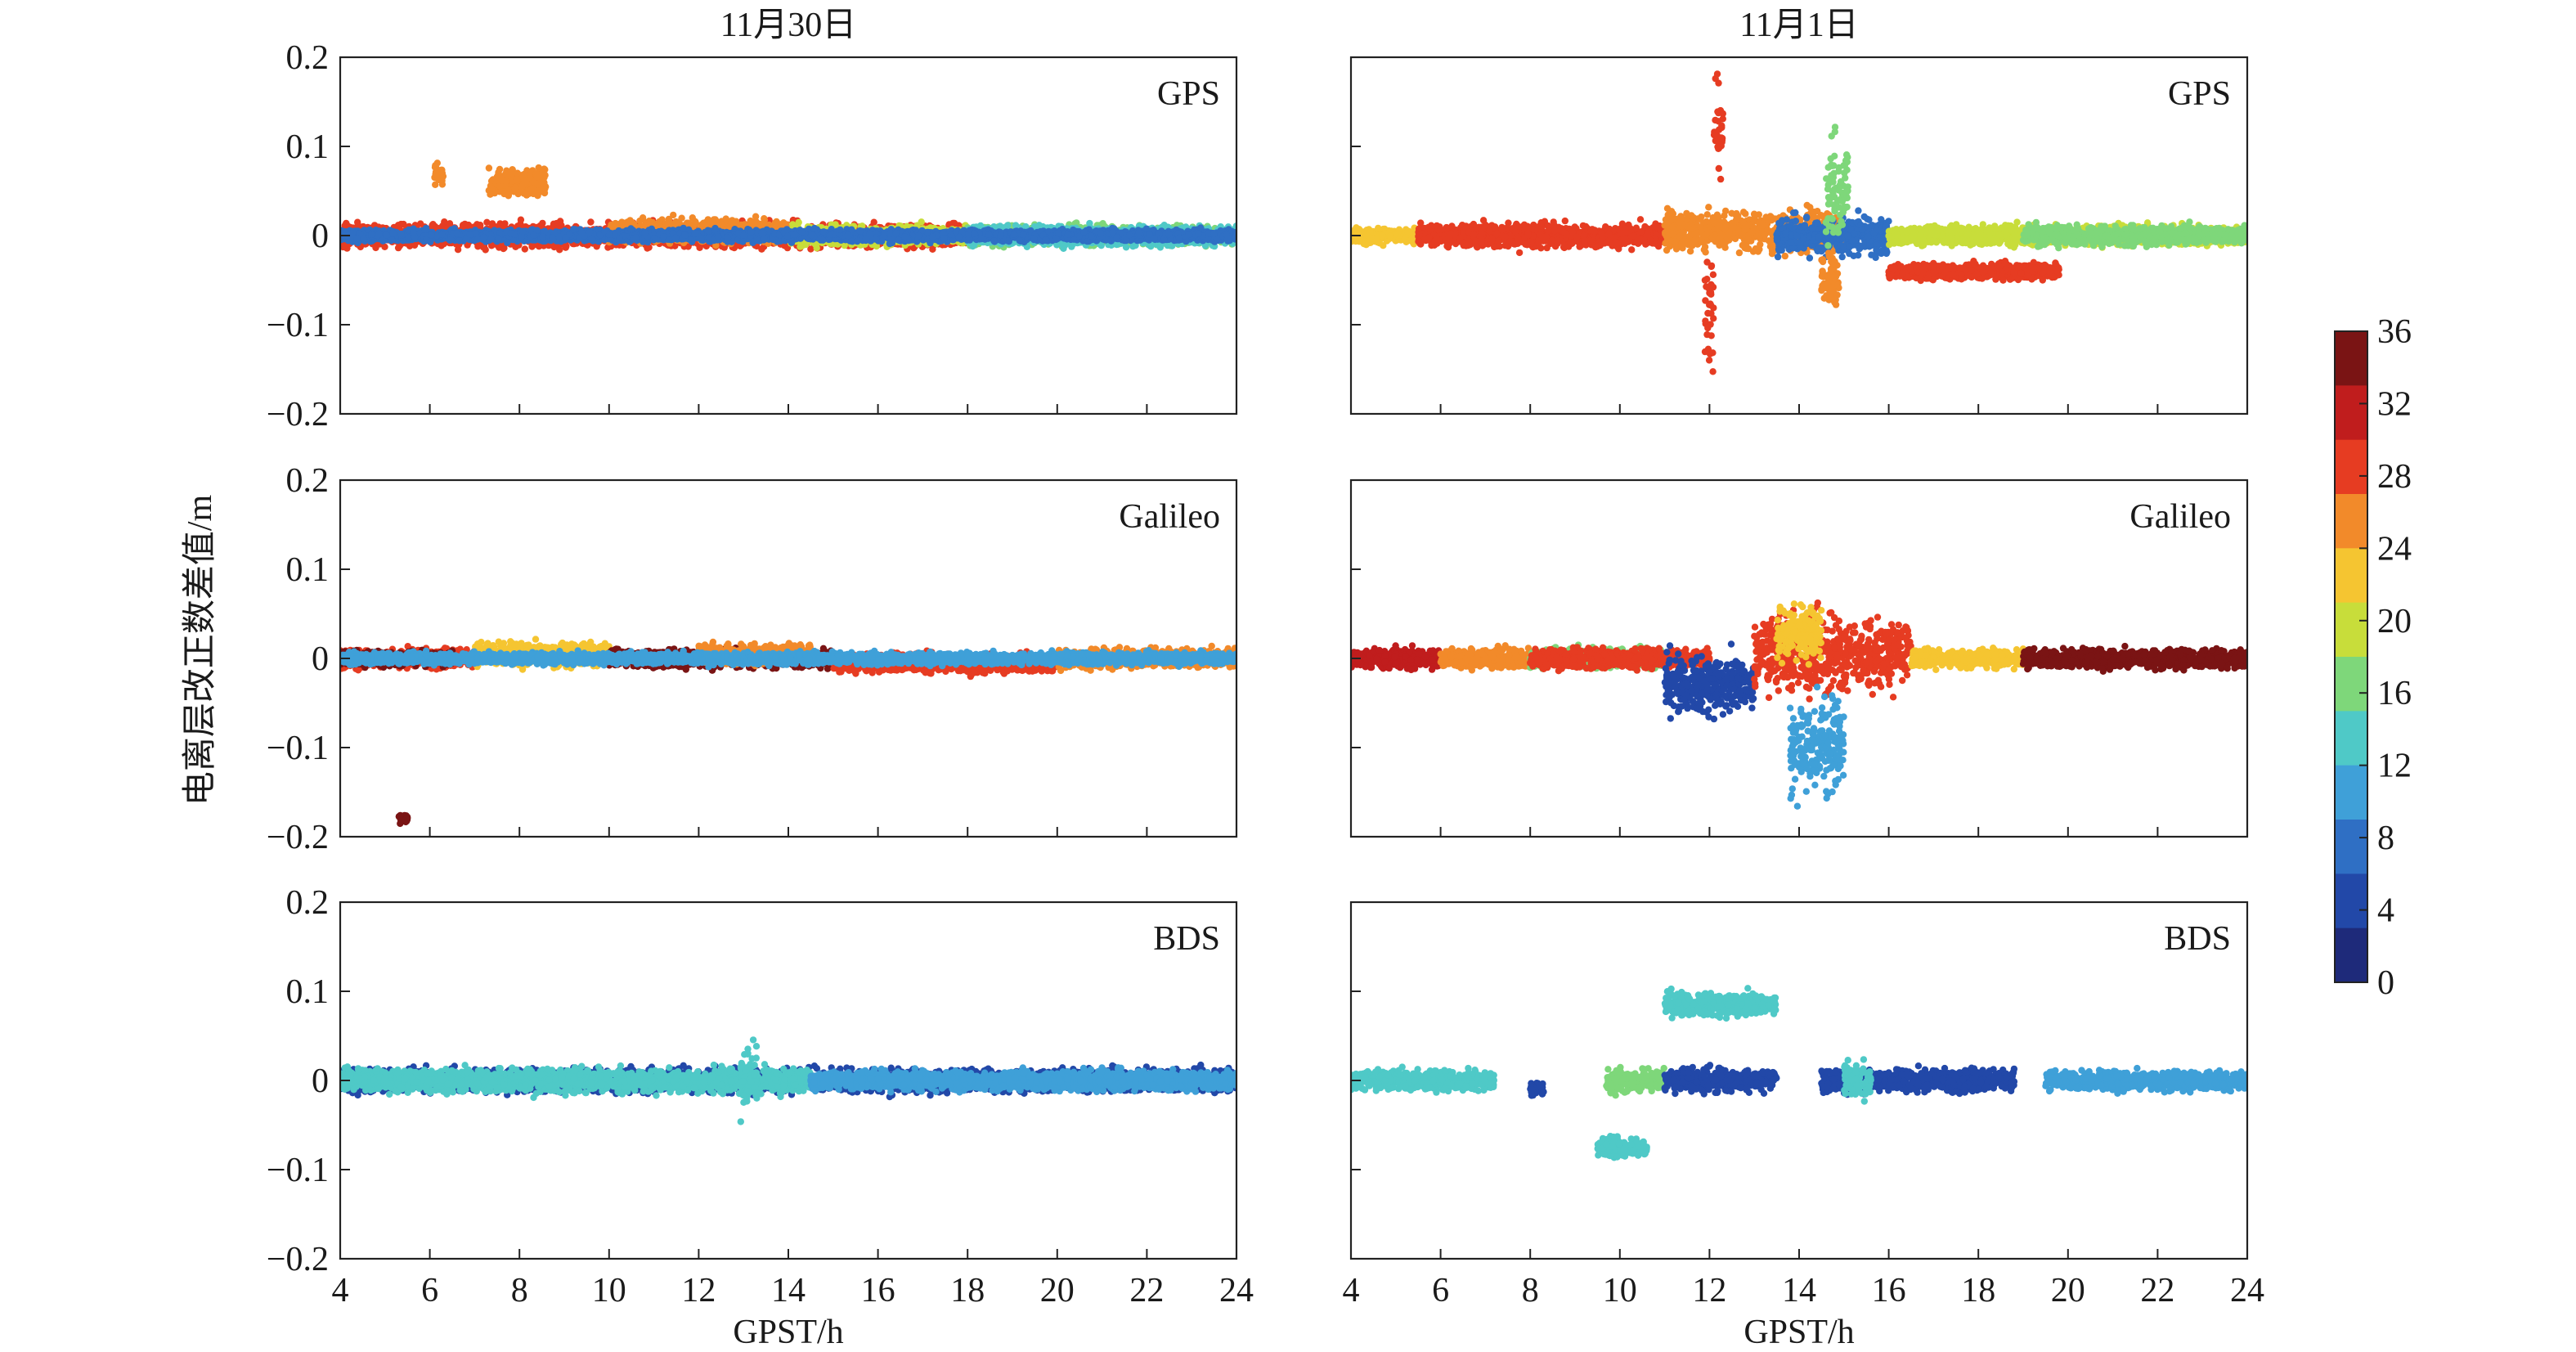 The image size is (2576, 1352). Describe the element at coordinates (1799, 1332) in the screenshot. I see `x-axis-label-right: GPST/h` at that location.